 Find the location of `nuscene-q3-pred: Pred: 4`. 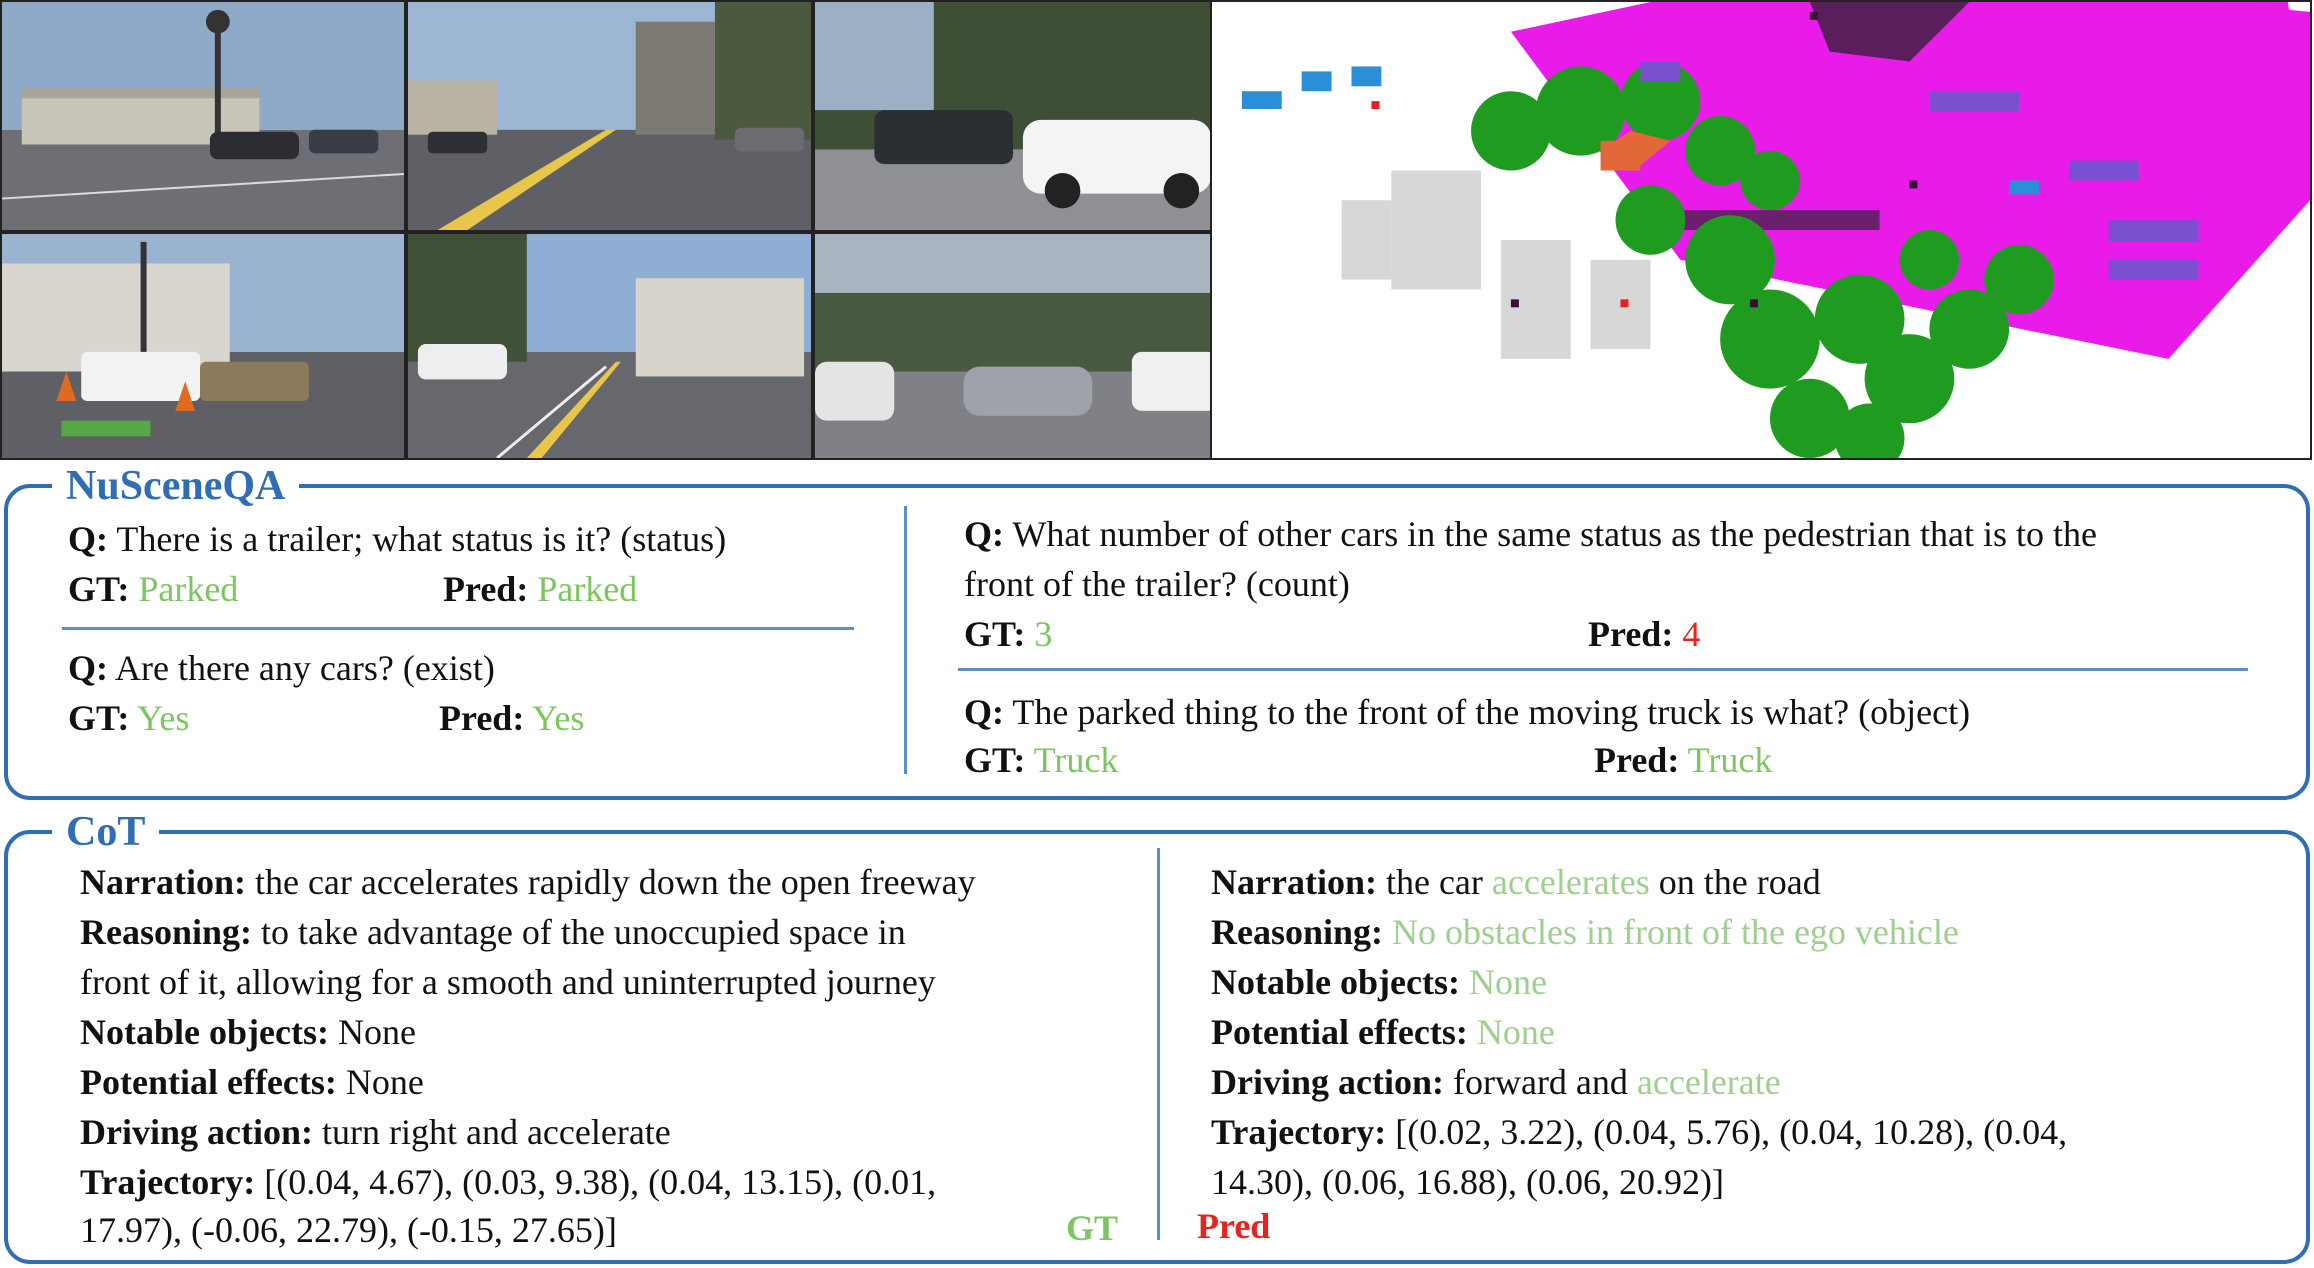

nuscene-q3-pred: Pred: 4 is located at coordinates (1644, 634).